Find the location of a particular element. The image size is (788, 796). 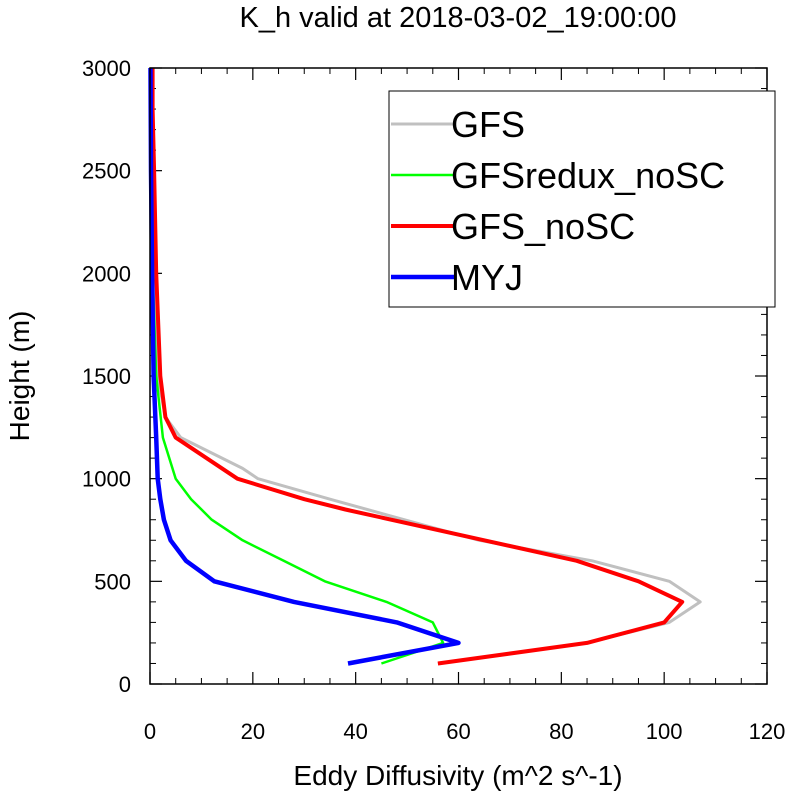

y-tick-label: 3000 is located at coordinates (106, 68).